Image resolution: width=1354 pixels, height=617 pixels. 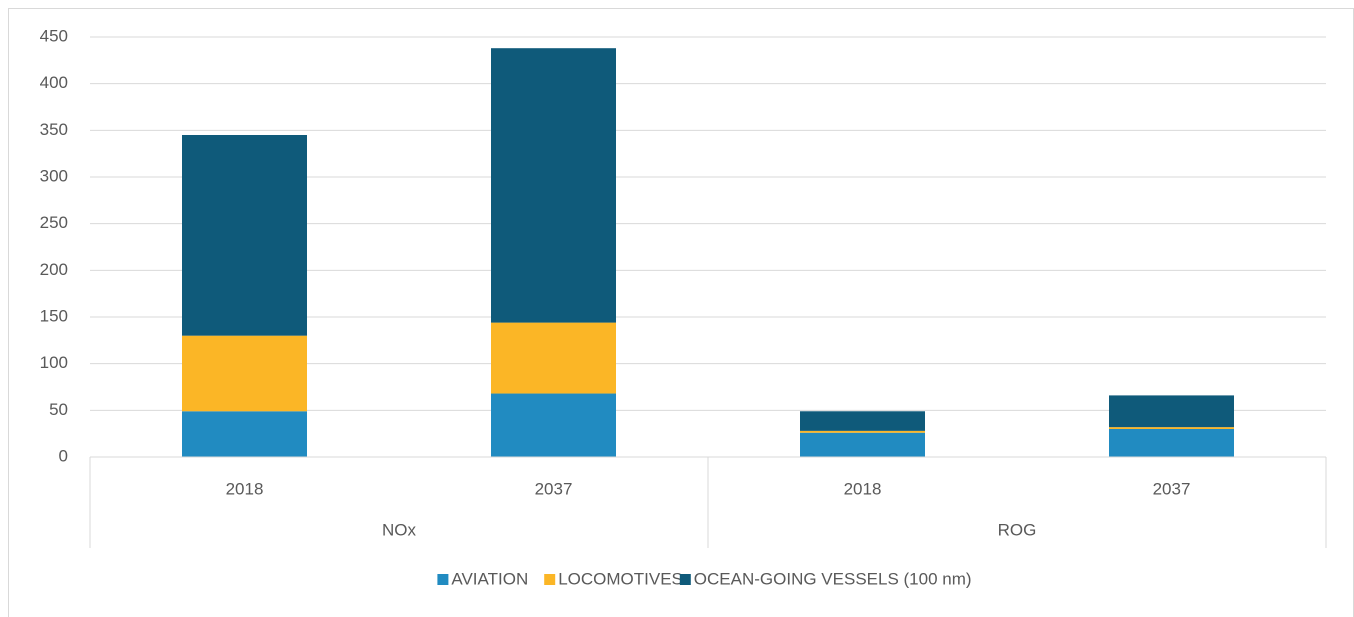 What do you see at coordinates (620, 578) in the screenshot?
I see `legend-label: LOCOMOTIVES` at bounding box center [620, 578].